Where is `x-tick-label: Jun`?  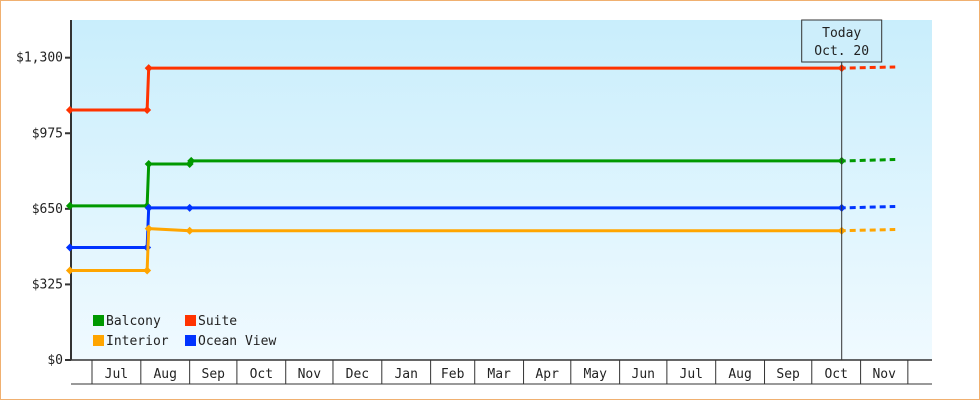 x-tick-label: Jun is located at coordinates (643, 374).